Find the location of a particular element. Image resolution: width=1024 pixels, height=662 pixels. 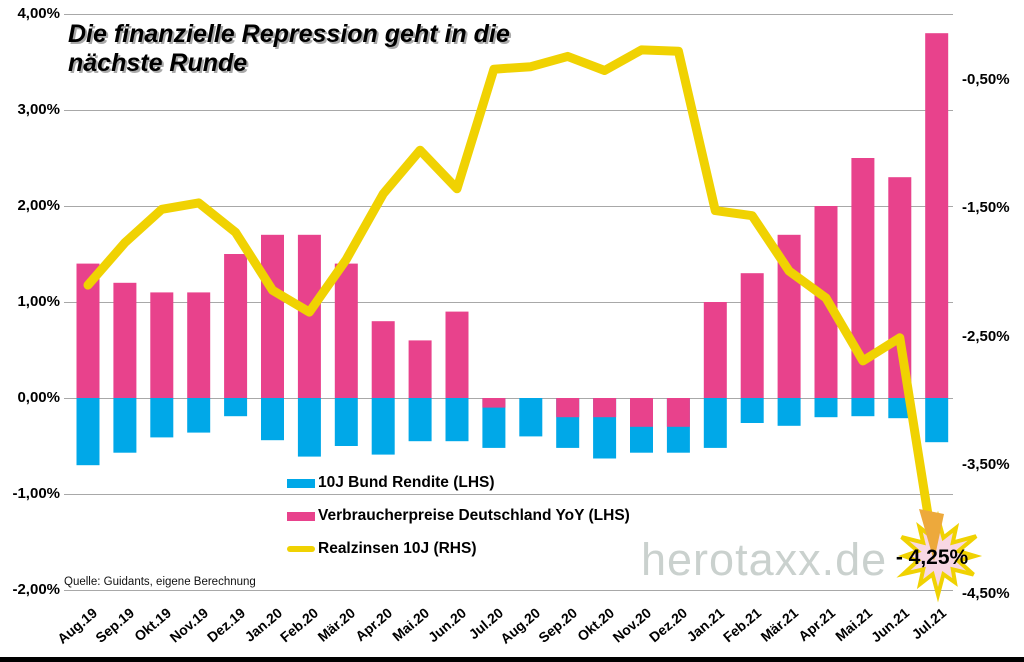

bund-bars is located at coordinates (512, 432).